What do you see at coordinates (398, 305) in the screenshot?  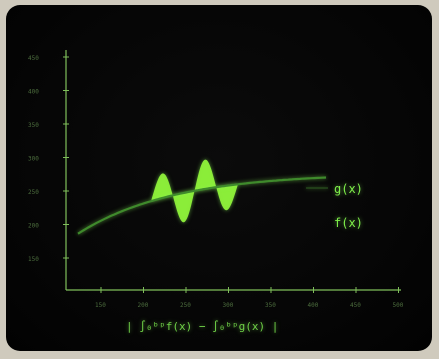 I see `x-tick-label: 500` at bounding box center [398, 305].